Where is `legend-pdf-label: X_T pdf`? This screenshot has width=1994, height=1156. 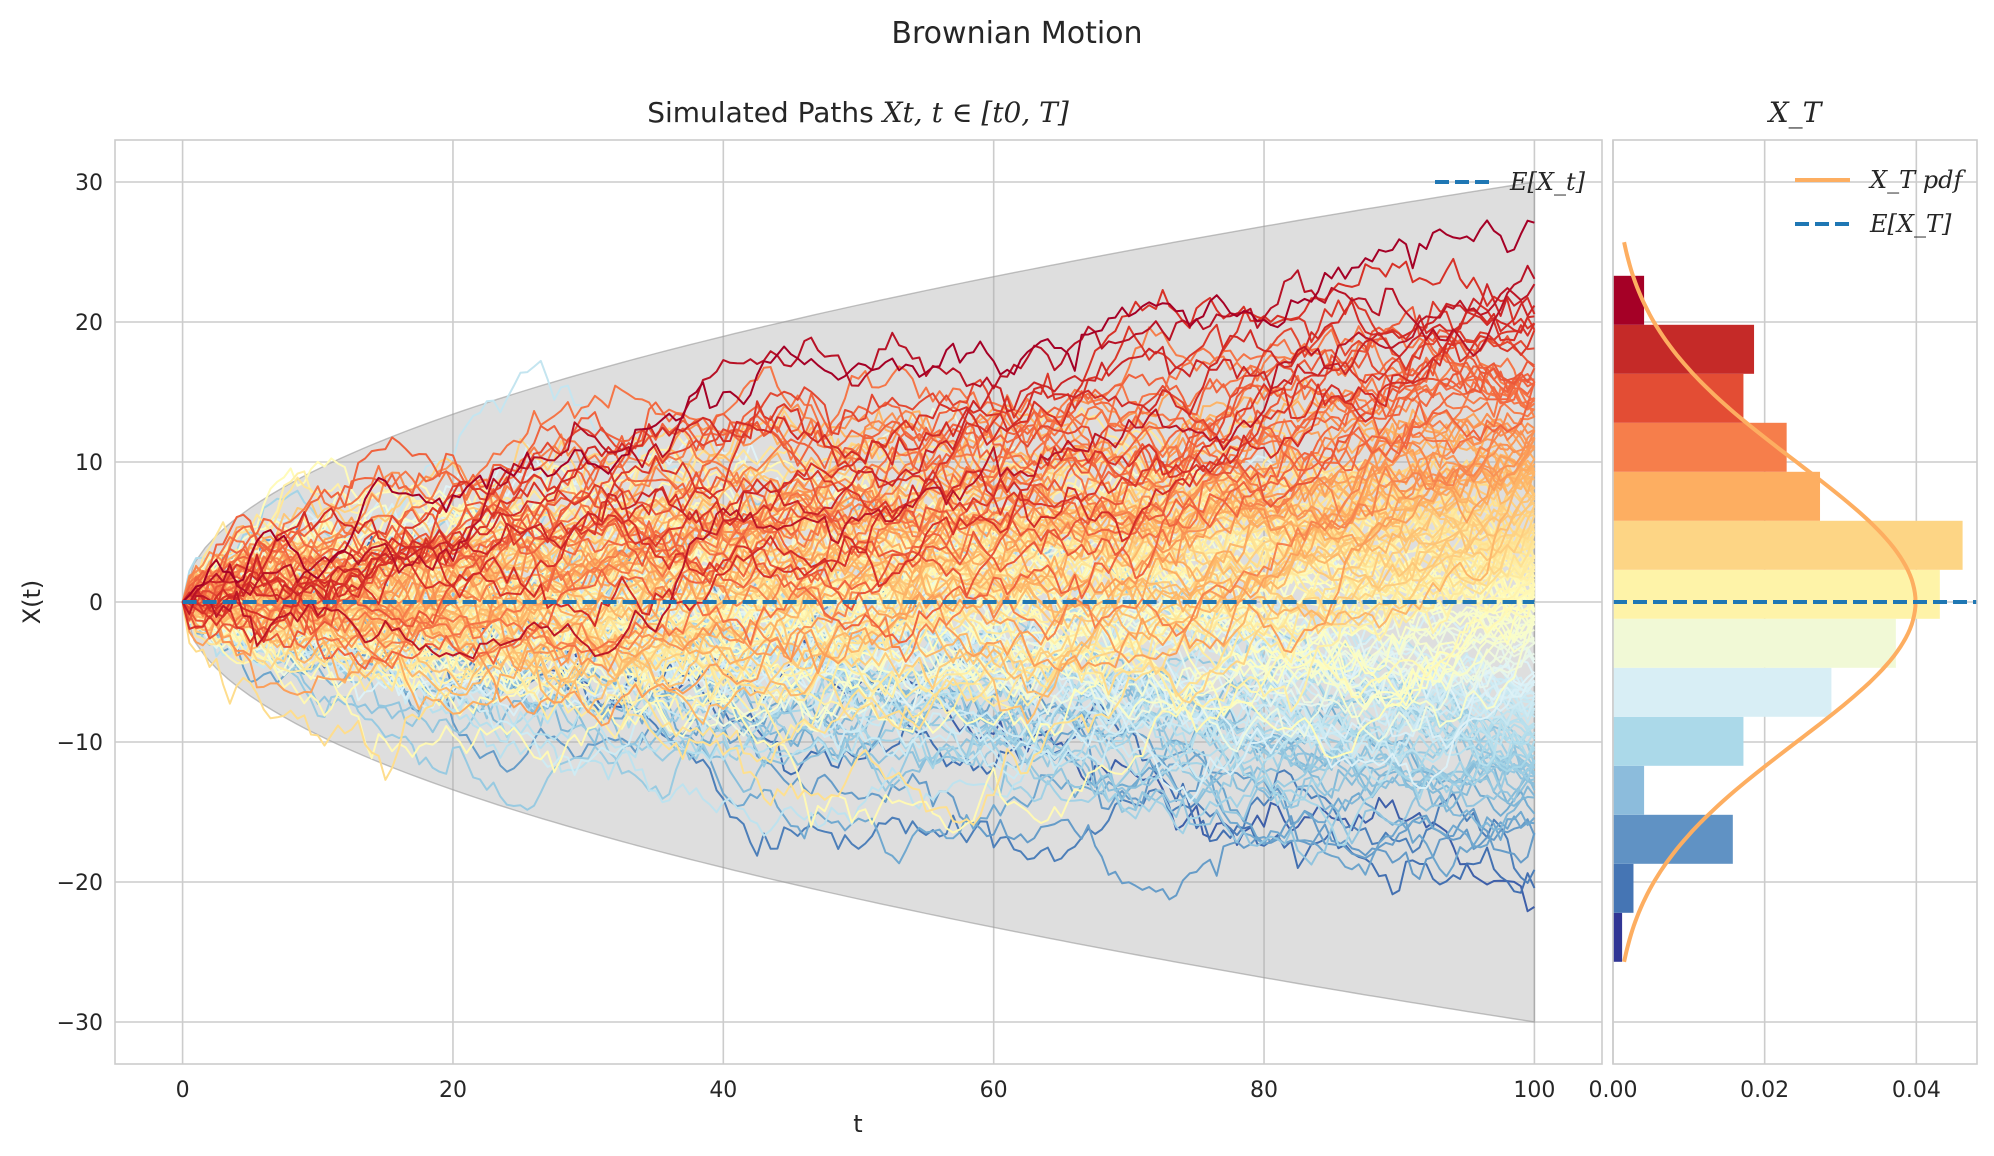
legend-pdf-label: X_T pdf is located at coordinates (1917, 180).